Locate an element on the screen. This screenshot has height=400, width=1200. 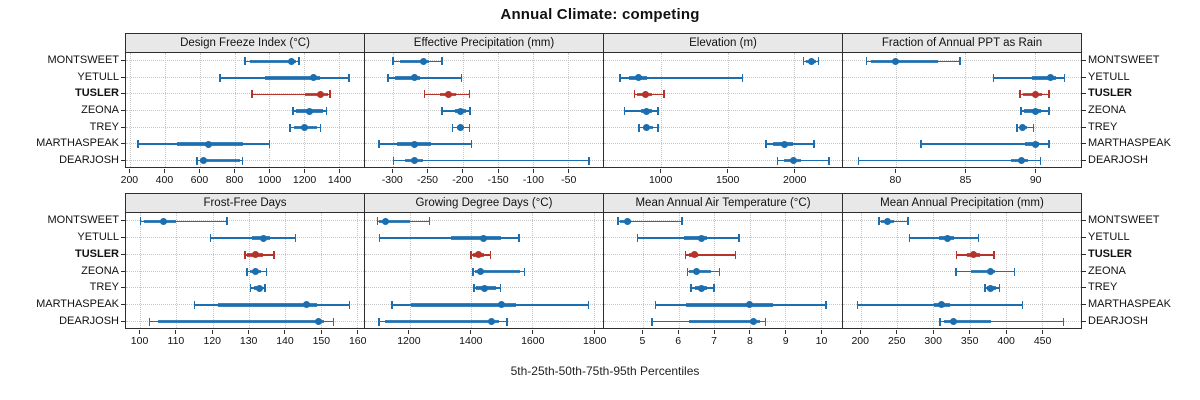
site-label-right: MARTHASPEAK is located at coordinates (1129, 143).